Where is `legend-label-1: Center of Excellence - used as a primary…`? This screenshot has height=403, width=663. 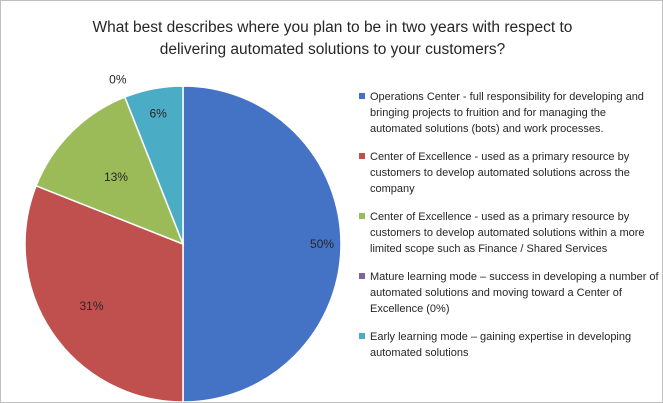 legend-label-1: Center of Excellence - used as a primary… is located at coordinates (500, 173).